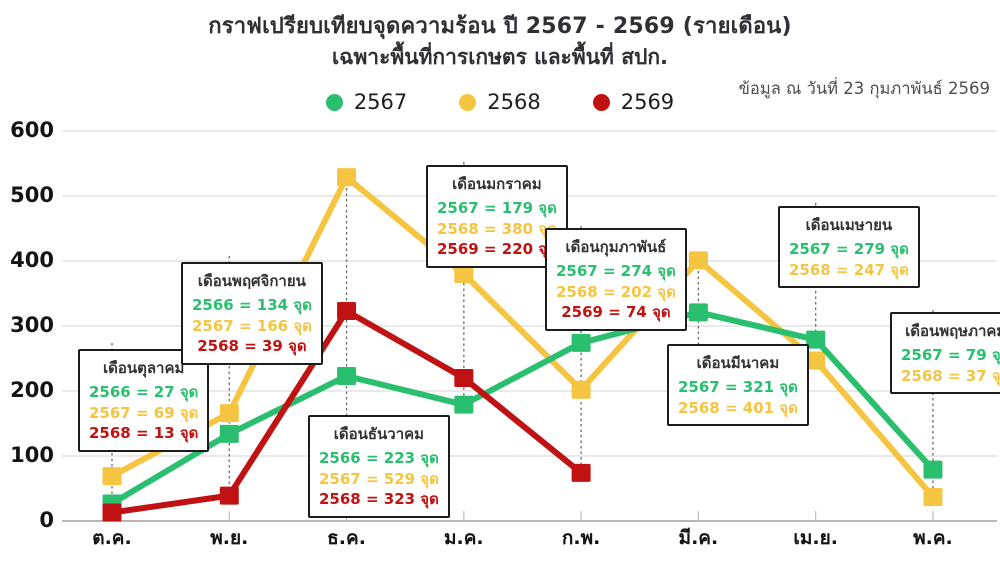  I want to click on annotation-value-row: 2566 = 27 จุด, so click(144, 392).